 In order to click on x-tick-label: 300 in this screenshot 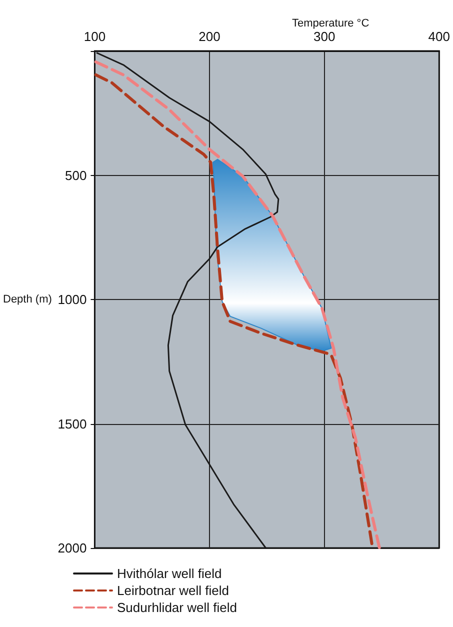, I will do `click(324, 36)`.